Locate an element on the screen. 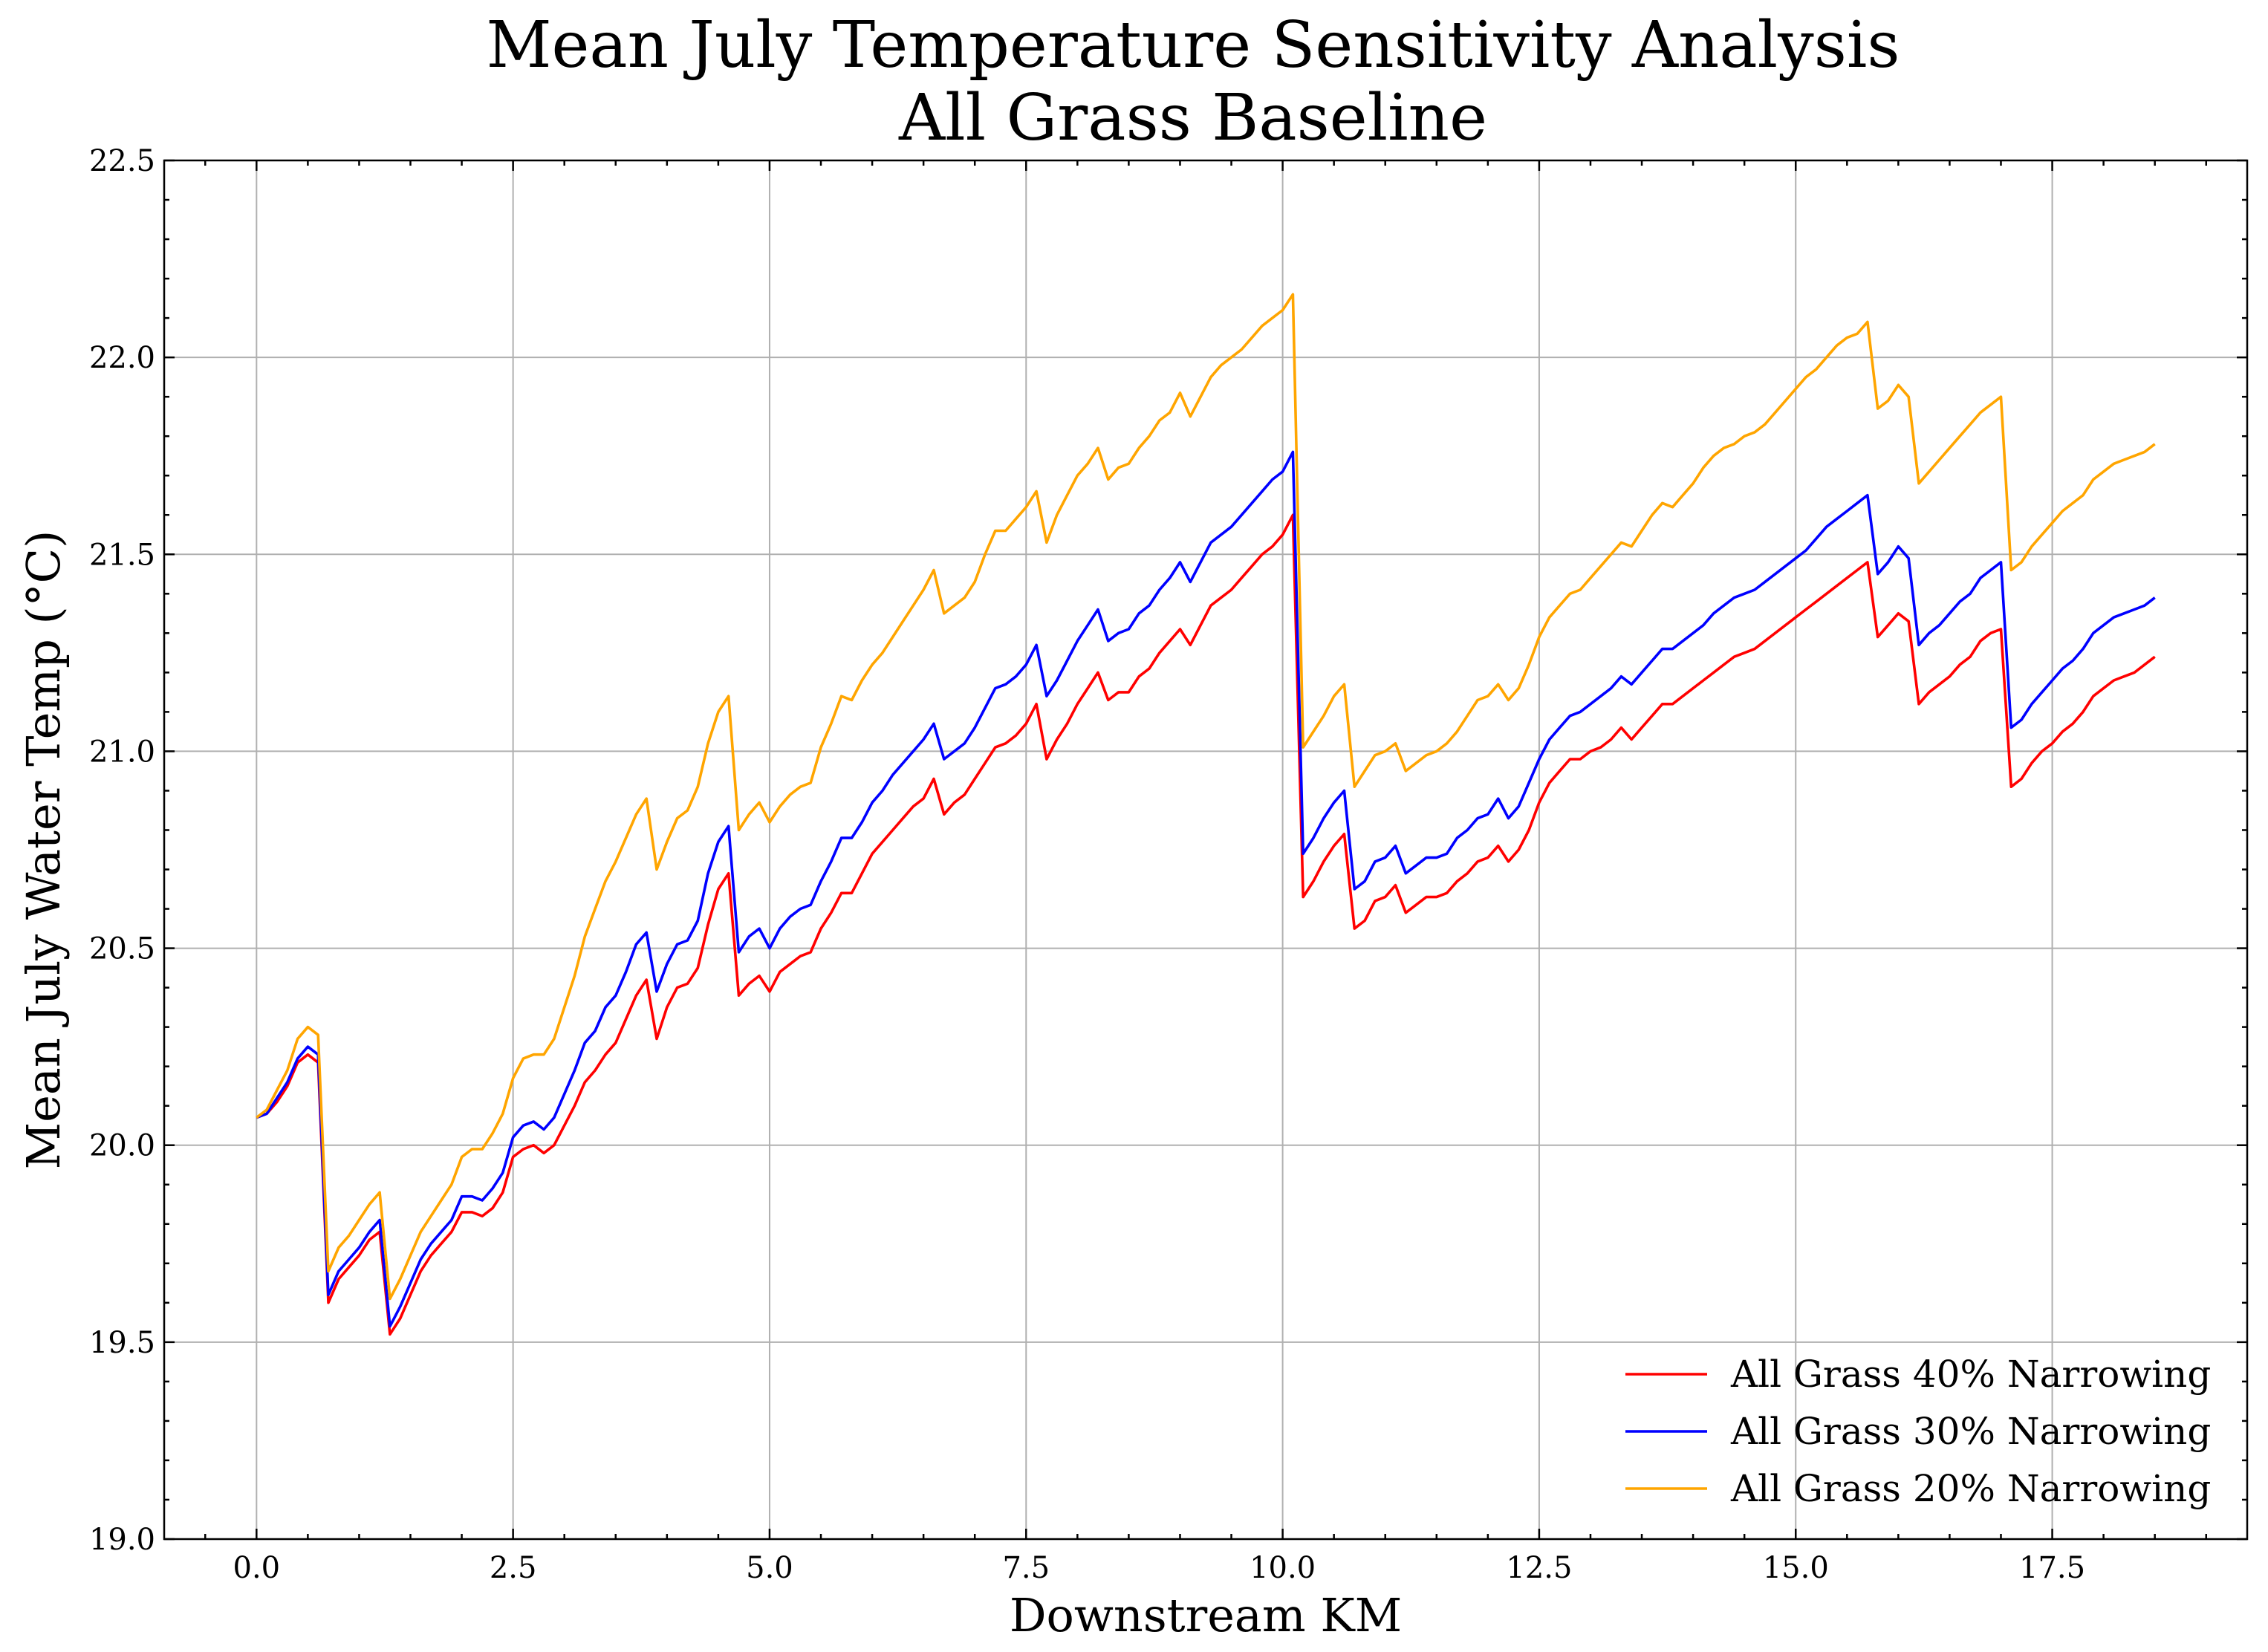  y-tick-label: 19.0 is located at coordinates (122, 1540).